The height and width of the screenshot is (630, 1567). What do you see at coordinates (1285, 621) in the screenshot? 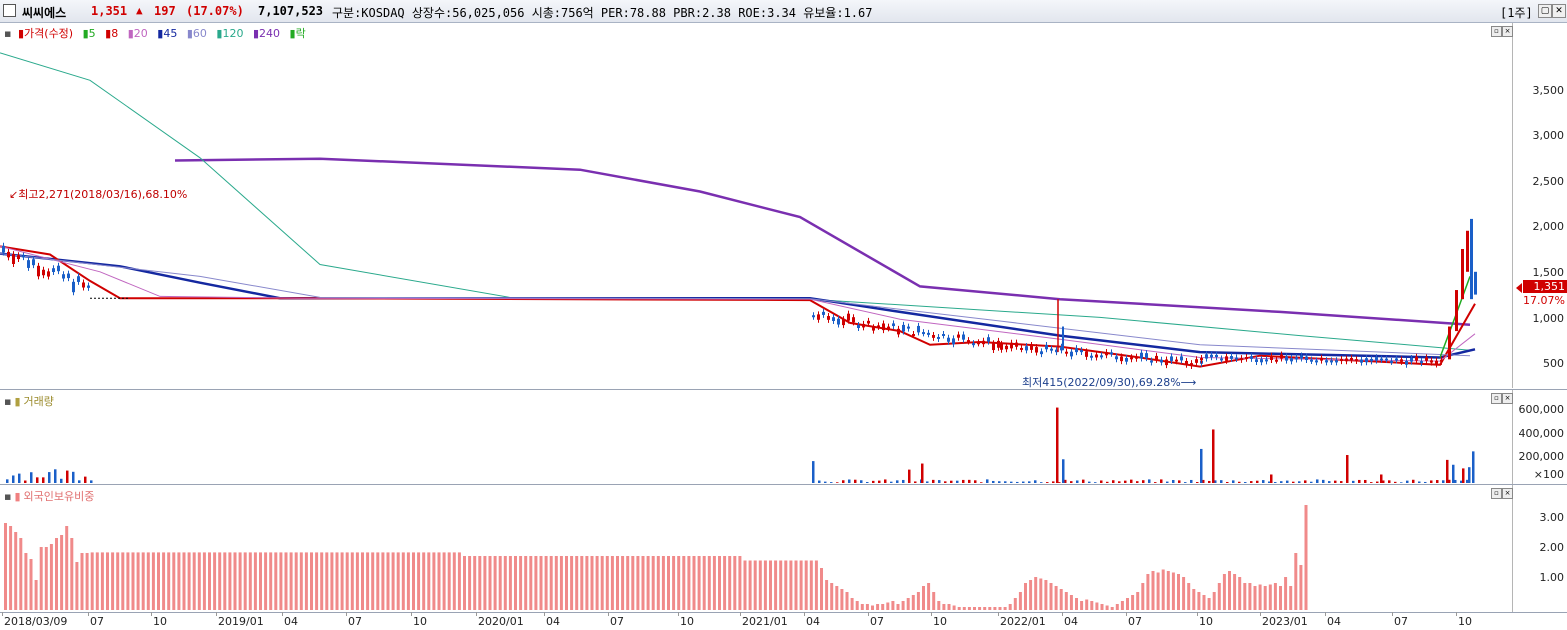
I see `x-tick-label: 2023/01` at bounding box center [1285, 621].